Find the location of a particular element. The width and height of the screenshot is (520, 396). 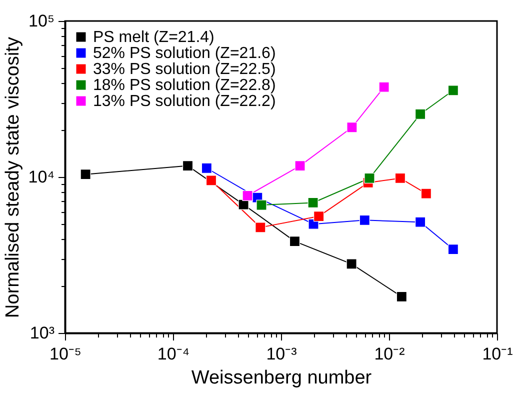

legend-label: 13% PS solution (Z=22.2) is located at coordinates (184, 101).